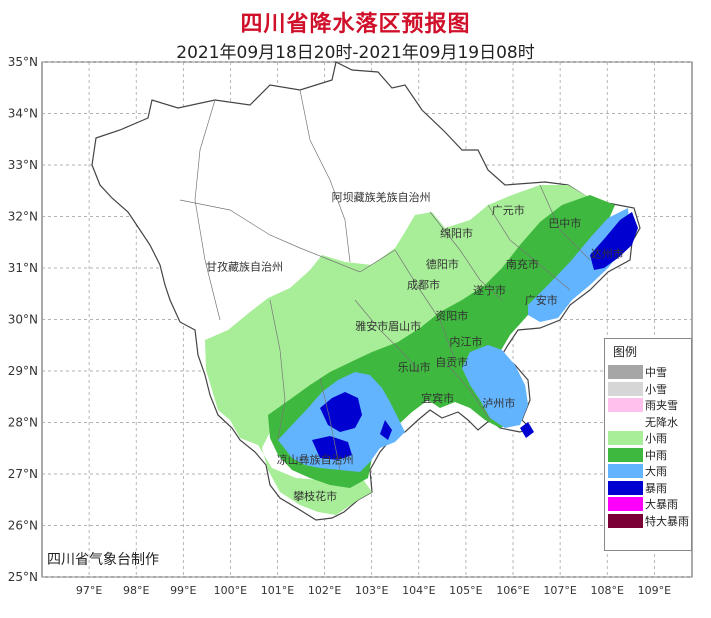 The height and width of the screenshot is (618, 711). What do you see at coordinates (625, 352) in the screenshot?
I see `legend-title: 图例` at bounding box center [625, 352].